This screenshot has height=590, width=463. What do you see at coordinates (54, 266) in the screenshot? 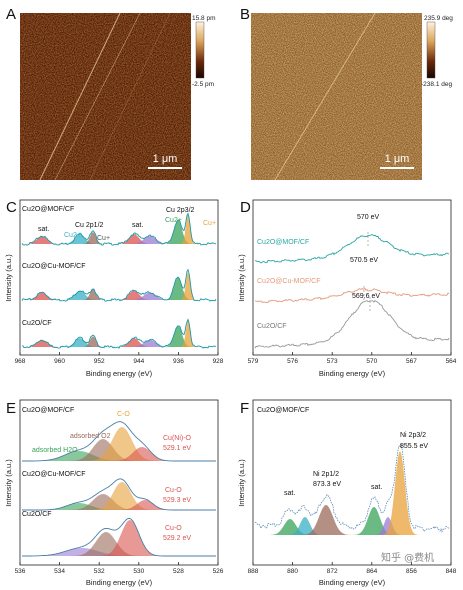
I see `panel-c-sample-2: Cu2O@Cu-MOF/CF` at bounding box center [54, 266].